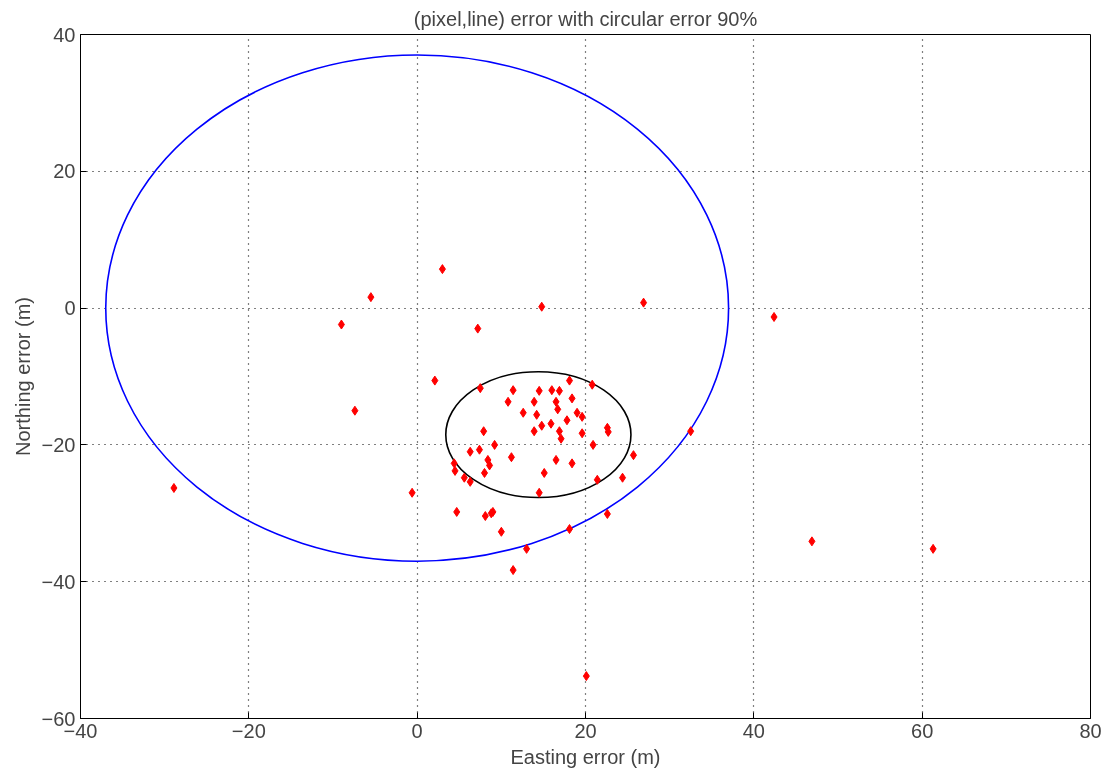 This screenshot has height=776, width=1120. I want to click on x-tick-label: 60, so click(922, 730).